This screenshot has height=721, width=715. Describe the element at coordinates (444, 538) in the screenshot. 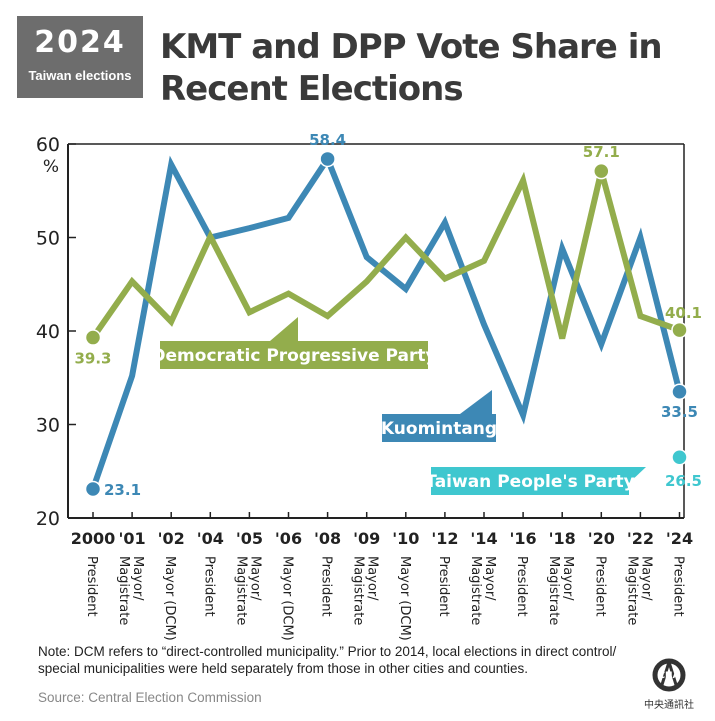

I see `x-tick-label: '12` at that location.